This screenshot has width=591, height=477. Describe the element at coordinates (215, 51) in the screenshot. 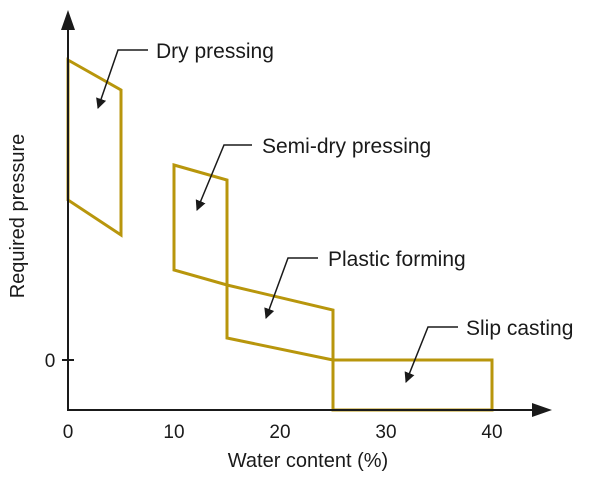

I see `label-dry-pressing: Dry pressing` at that location.